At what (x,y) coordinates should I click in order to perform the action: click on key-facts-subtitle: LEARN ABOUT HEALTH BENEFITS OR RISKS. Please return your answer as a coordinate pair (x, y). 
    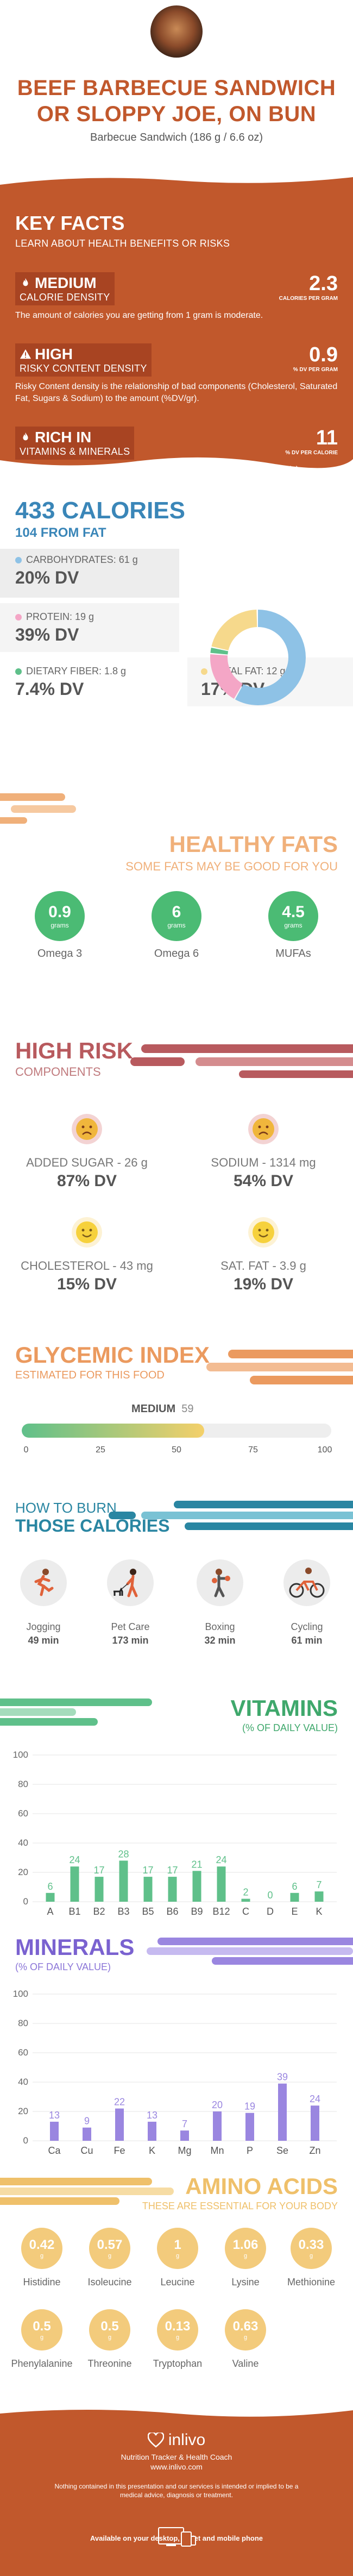
    Looking at the image, I should click on (123, 243).